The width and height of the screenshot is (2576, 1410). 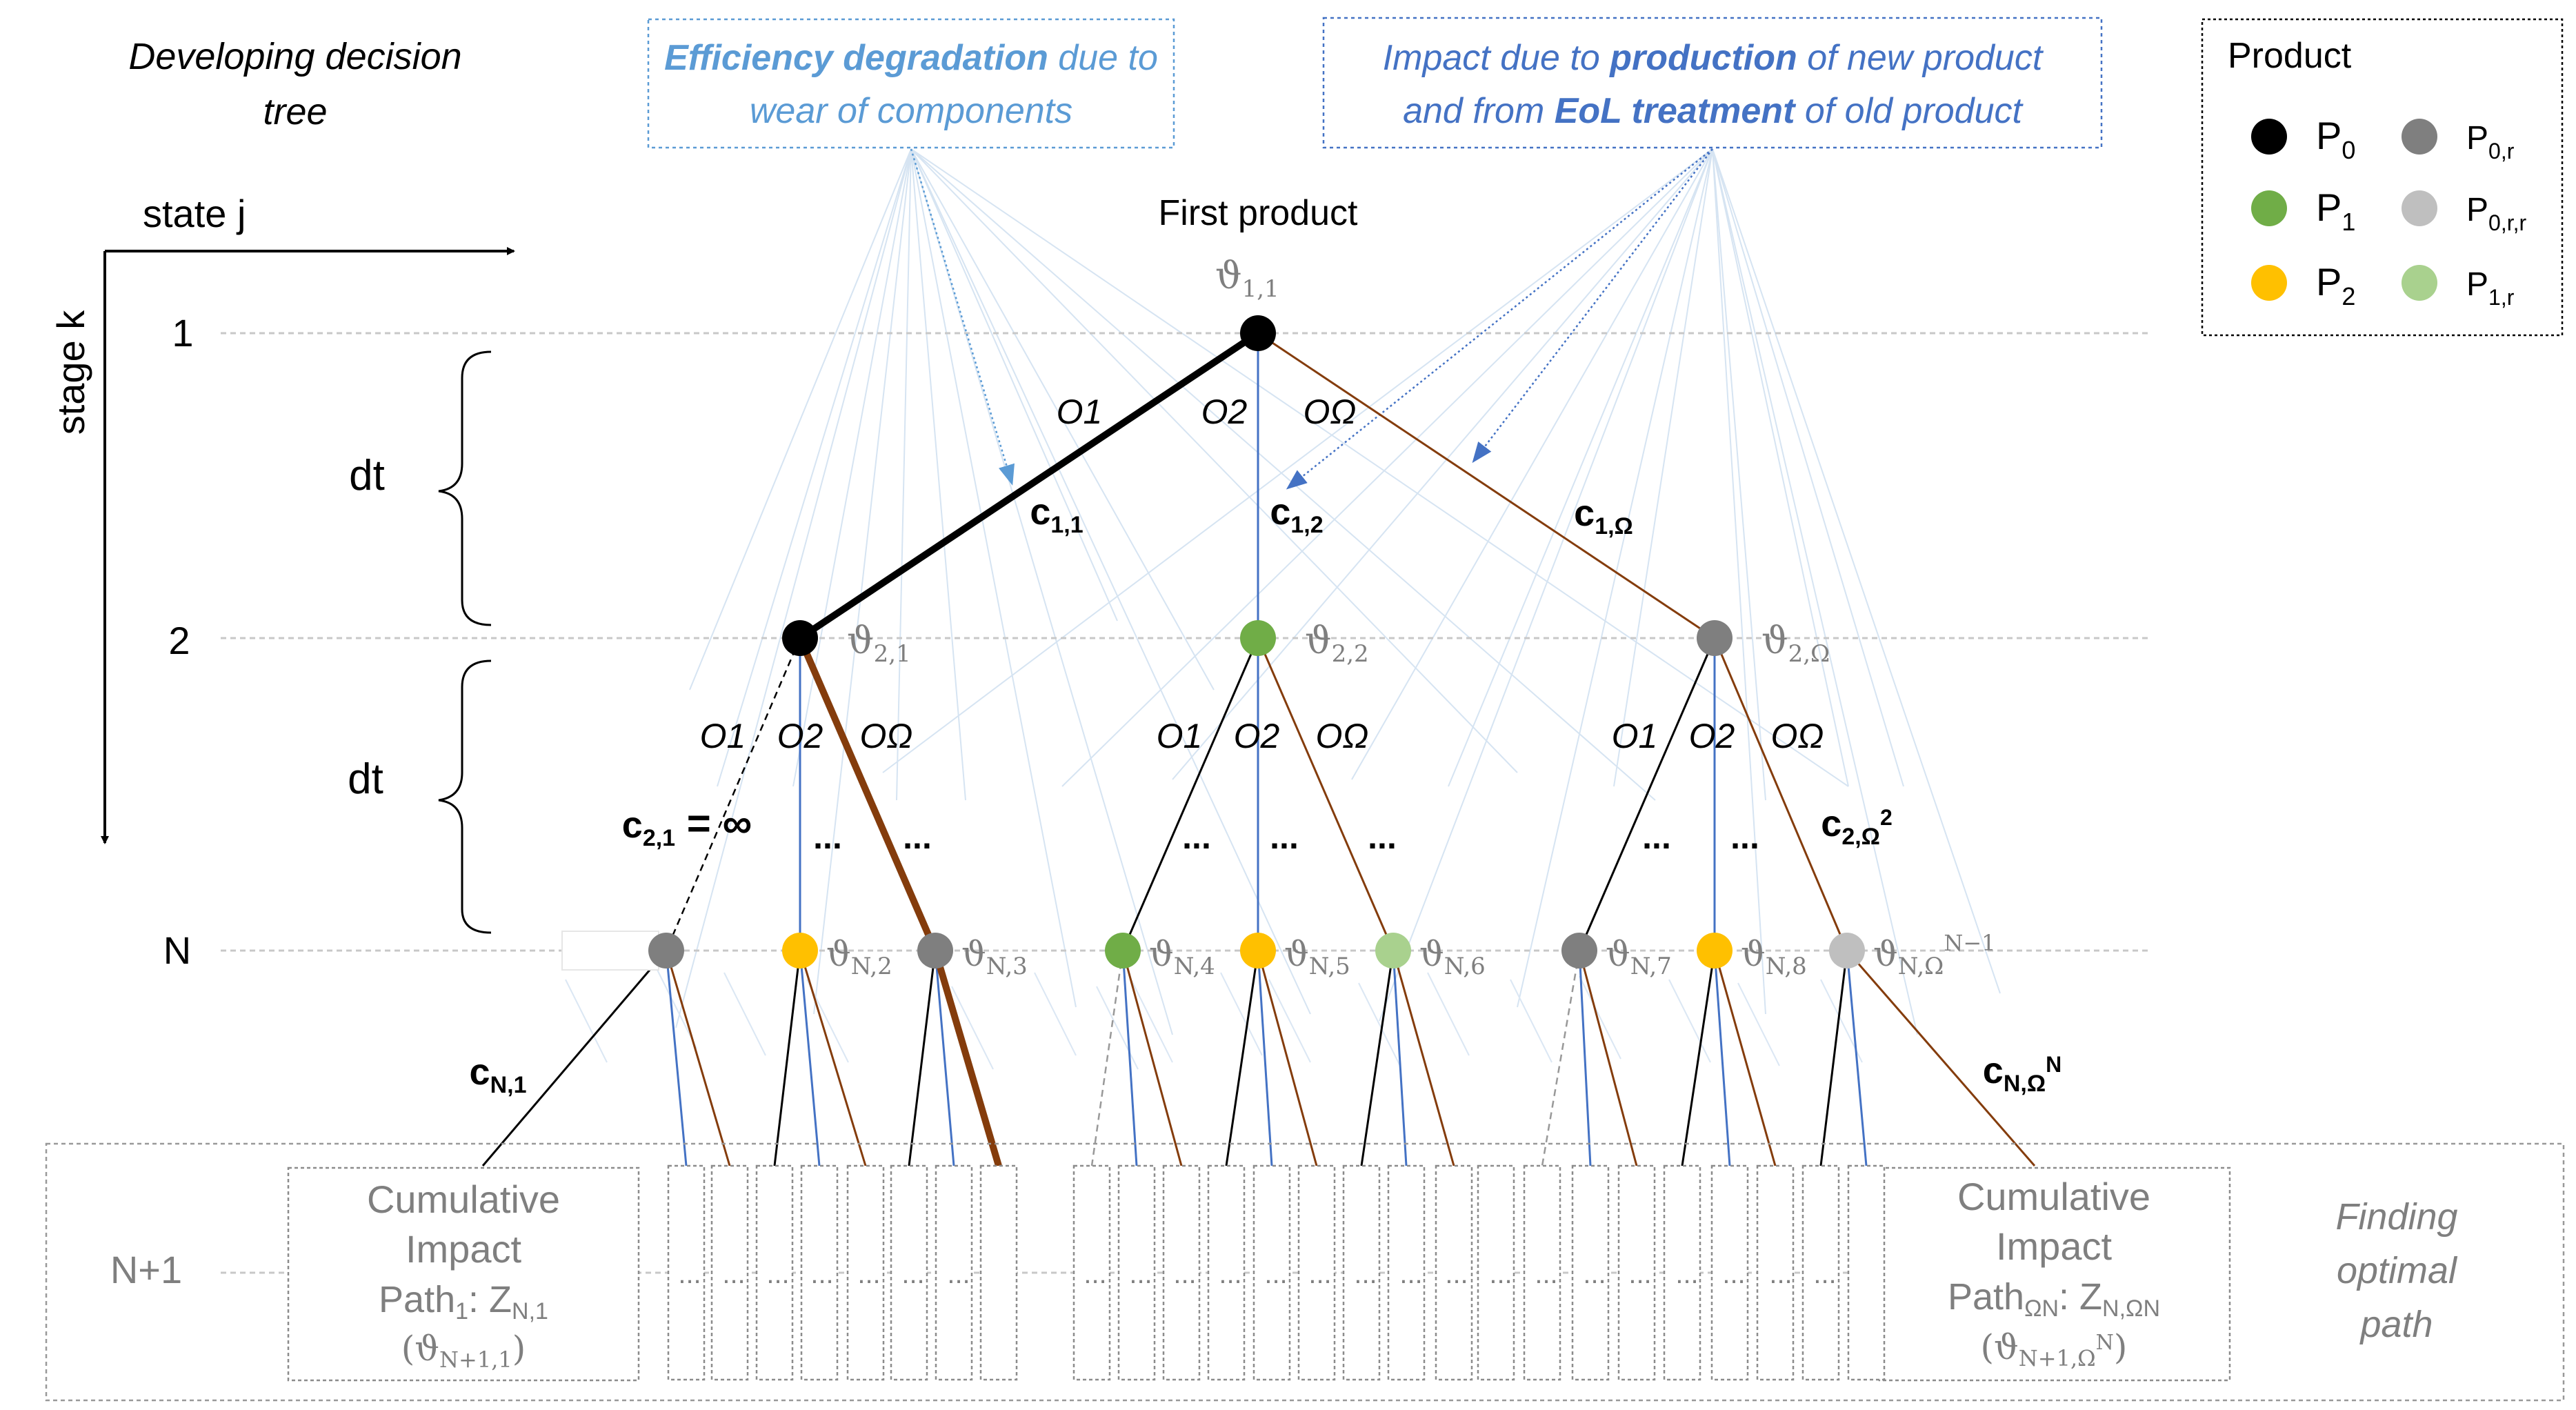 I want to click on legend-label-sub-3: 1, so click(x=2348, y=222).